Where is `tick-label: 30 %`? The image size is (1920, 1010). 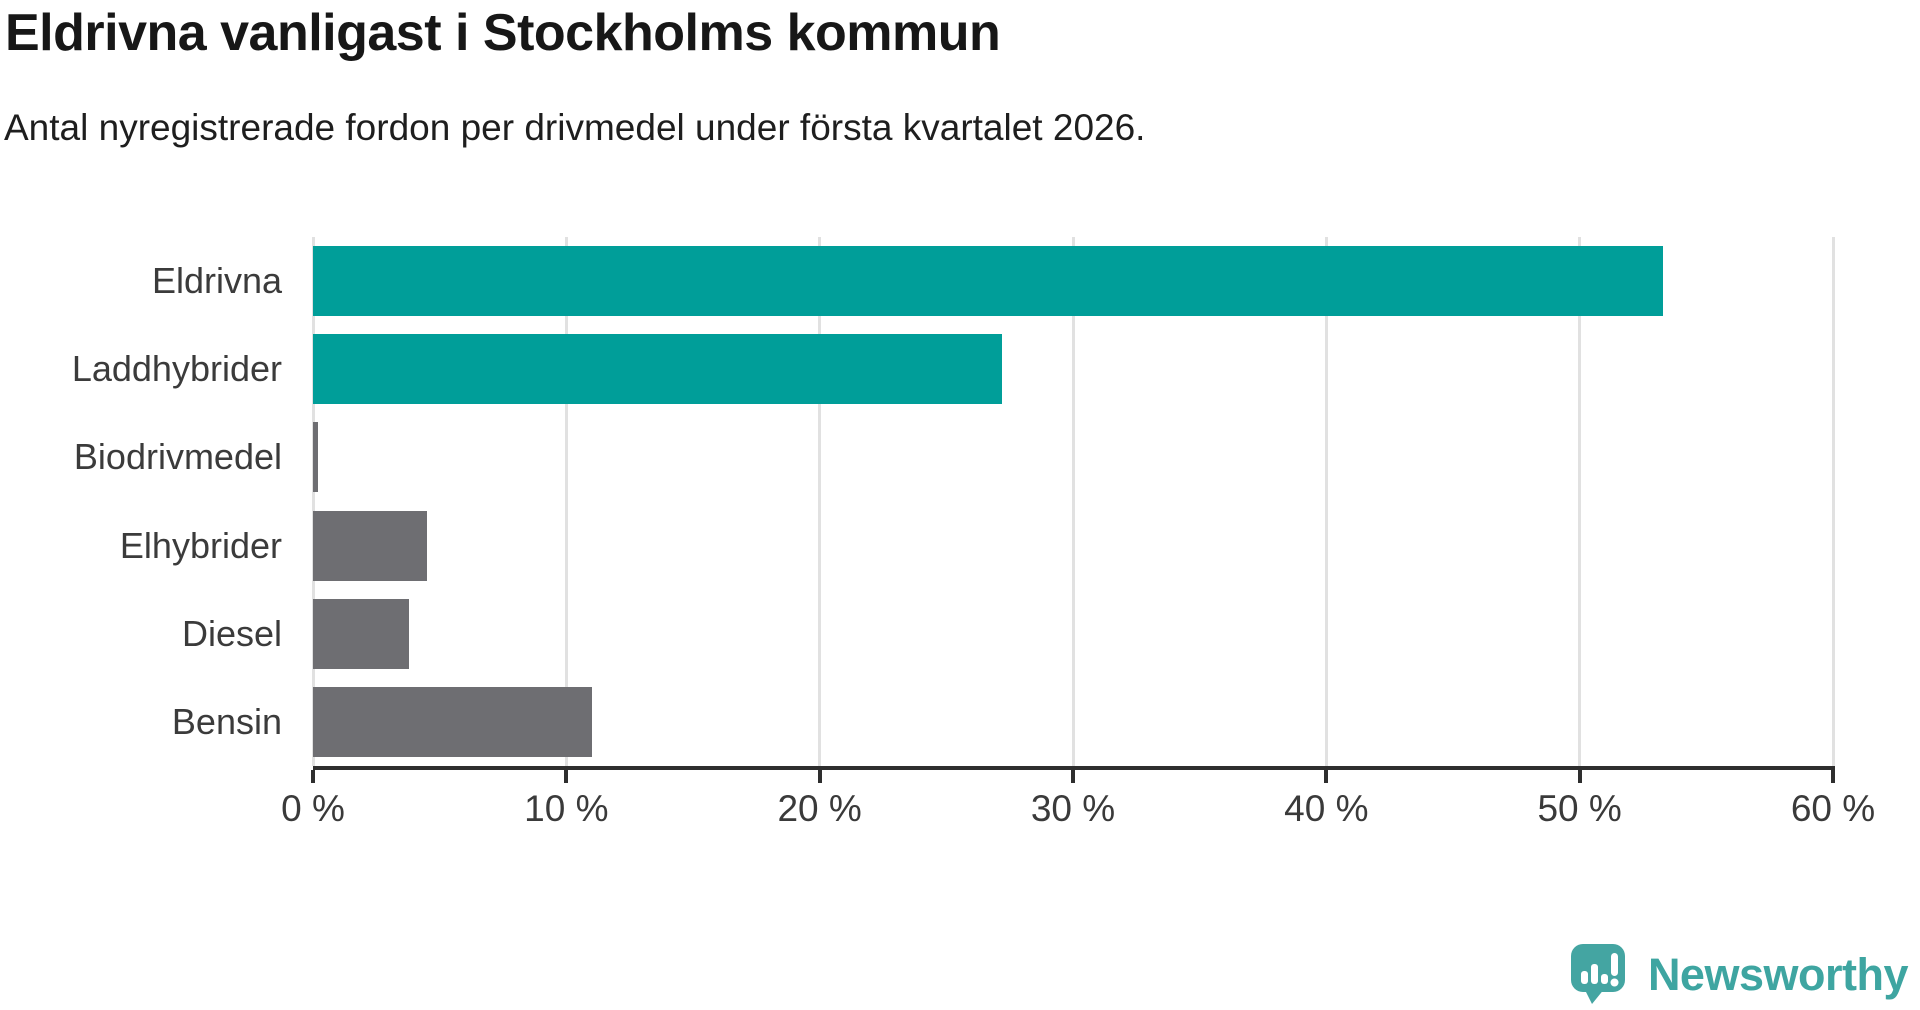 tick-label: 30 % is located at coordinates (1073, 808).